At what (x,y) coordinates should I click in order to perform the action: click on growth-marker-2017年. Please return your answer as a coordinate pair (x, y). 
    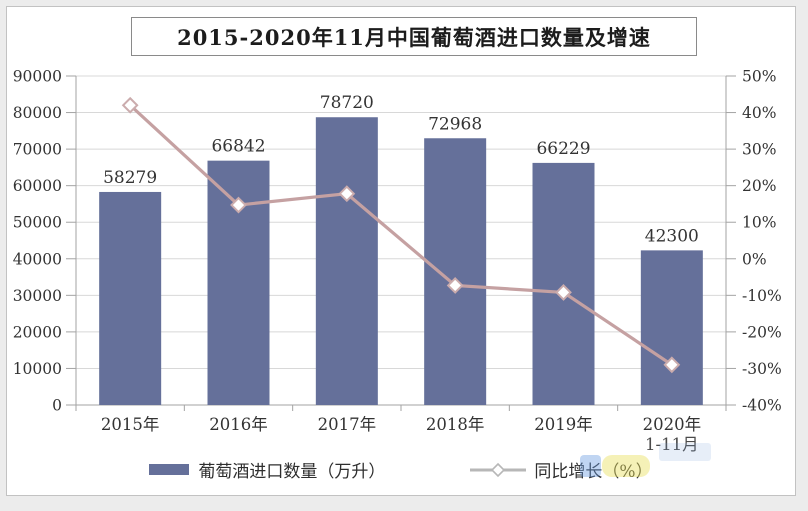
    Looking at the image, I should click on (347, 194).